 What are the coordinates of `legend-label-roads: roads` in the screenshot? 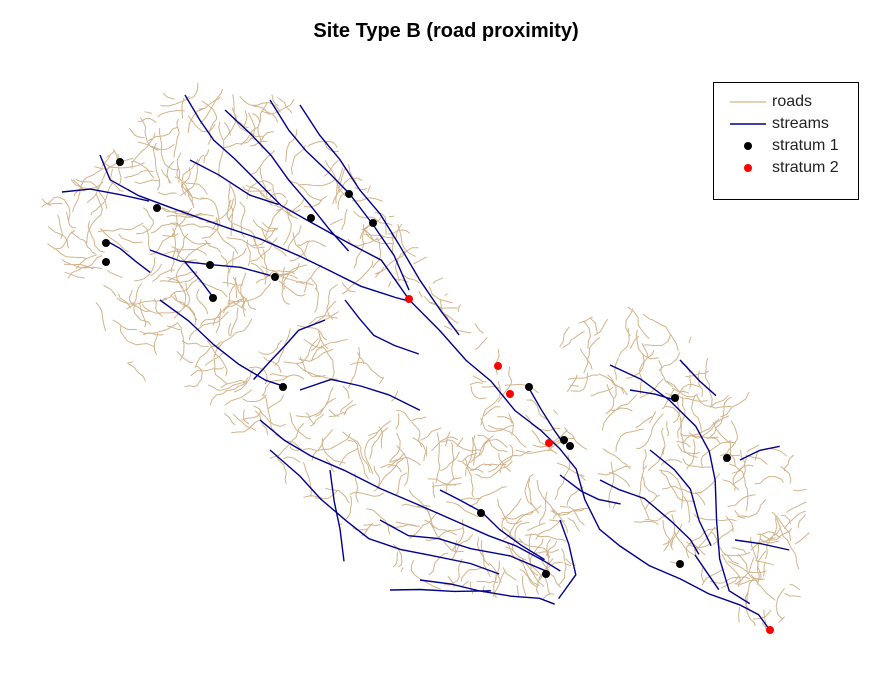 It's located at (792, 101).